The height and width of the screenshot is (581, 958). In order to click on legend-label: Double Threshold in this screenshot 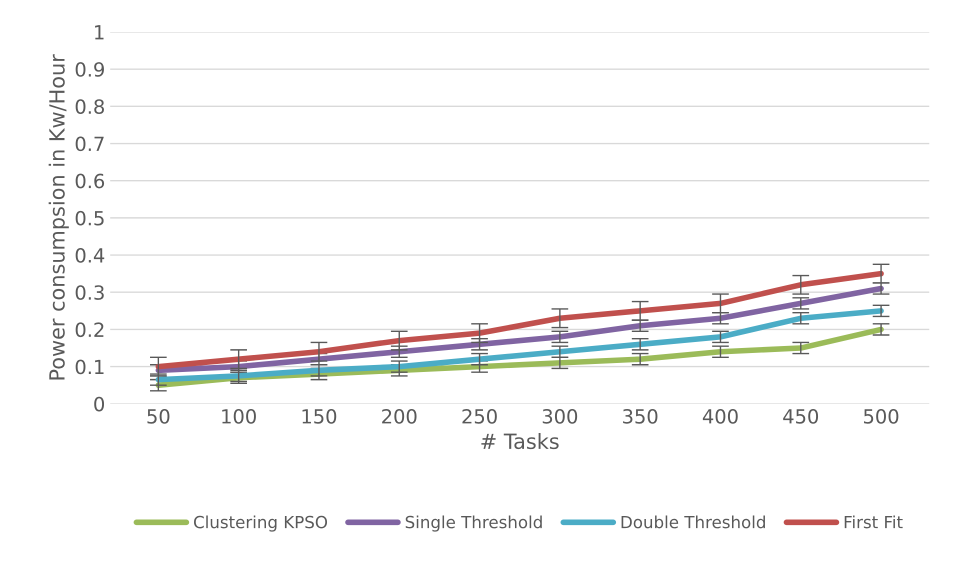, I will do `click(693, 521)`.